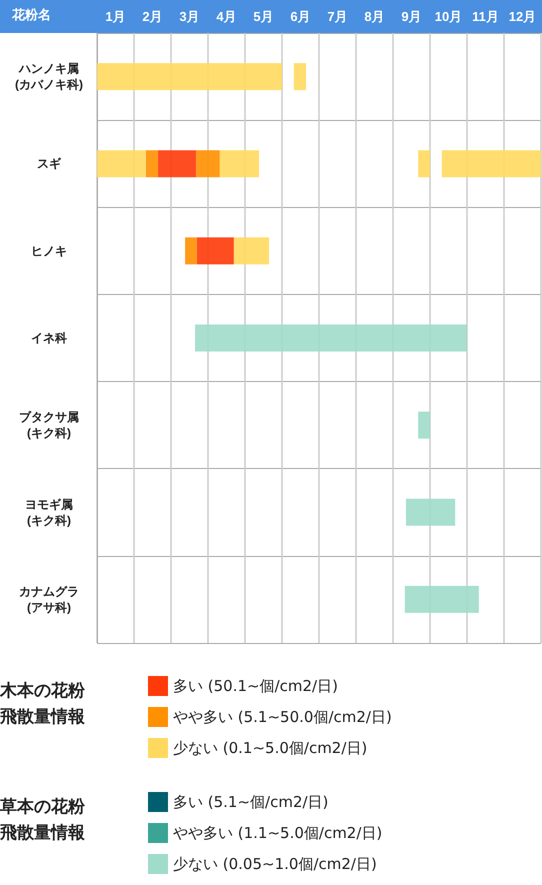 Image resolution: width=542 pixels, height=885 pixels. I want to click on x-tick-label: 9月, so click(411, 16).